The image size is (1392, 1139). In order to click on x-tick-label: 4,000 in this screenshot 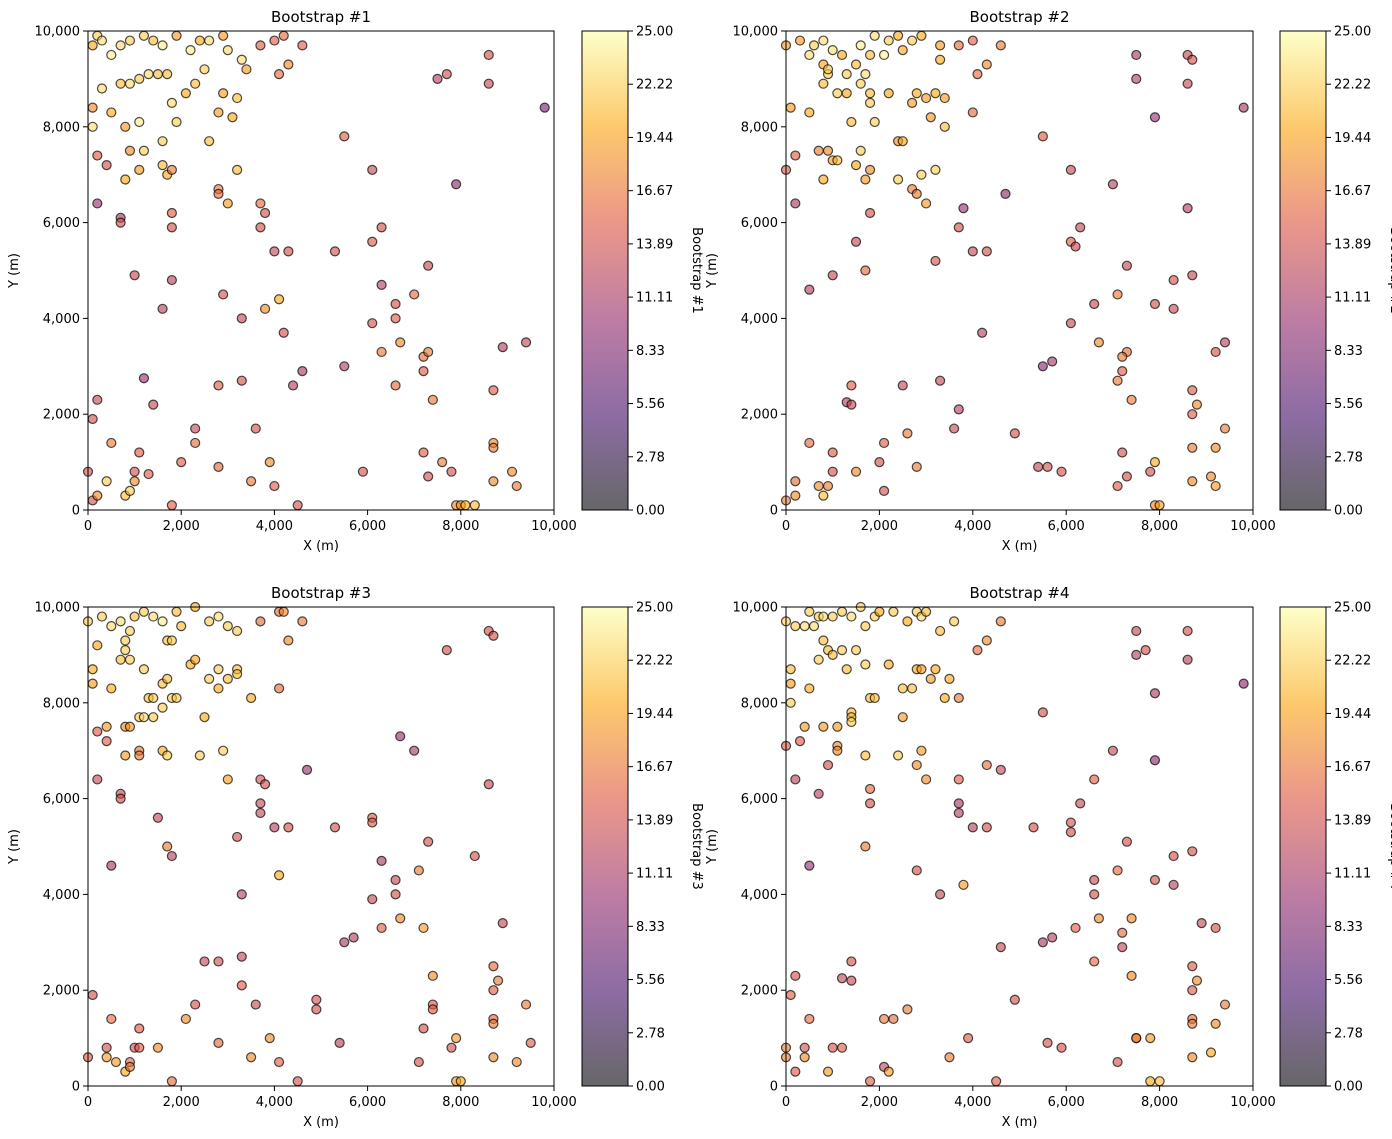, I will do `click(274, 526)`.